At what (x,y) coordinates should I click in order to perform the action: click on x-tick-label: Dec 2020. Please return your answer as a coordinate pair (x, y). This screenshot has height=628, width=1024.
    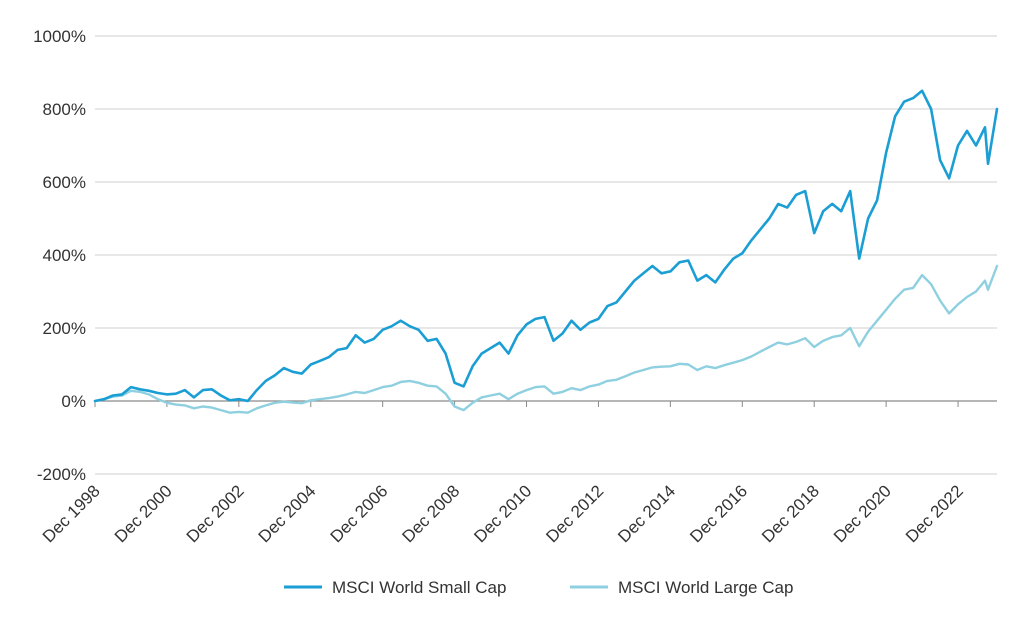
    Looking at the image, I should click on (862, 513).